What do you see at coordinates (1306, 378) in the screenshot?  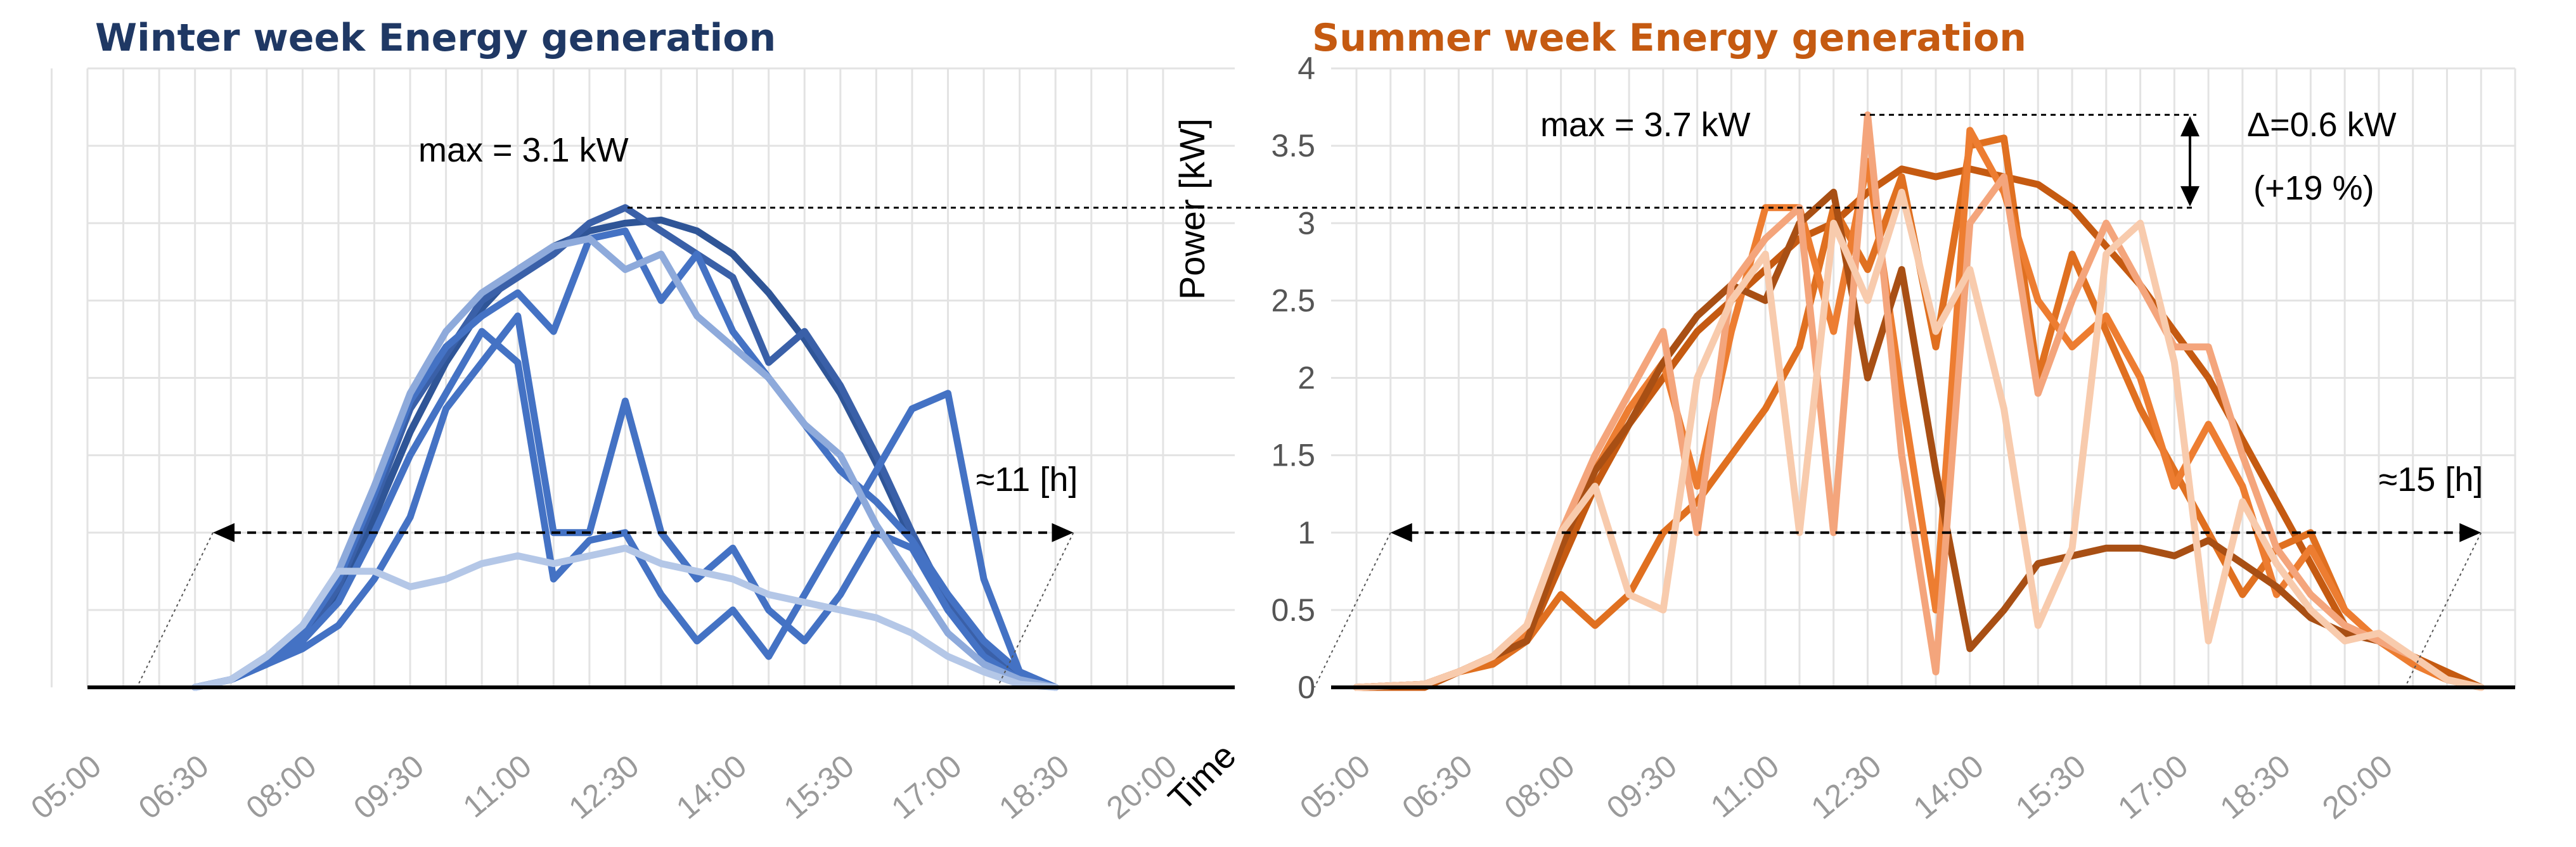 I see `y-tick-label: 2` at bounding box center [1306, 378].